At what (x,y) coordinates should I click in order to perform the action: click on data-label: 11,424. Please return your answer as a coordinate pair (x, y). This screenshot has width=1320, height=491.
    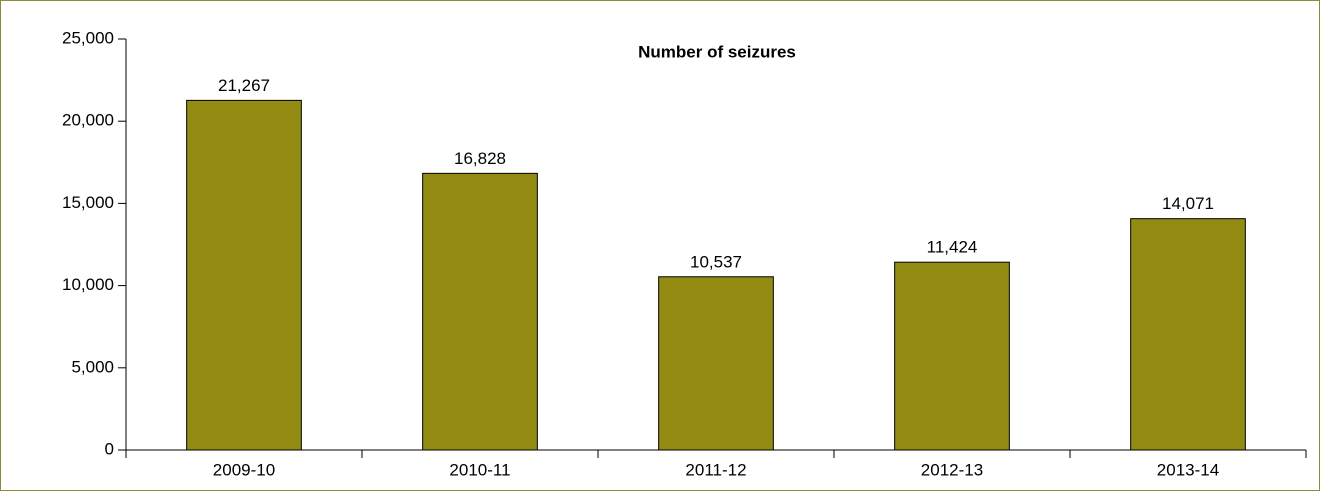
    Looking at the image, I should click on (952, 247).